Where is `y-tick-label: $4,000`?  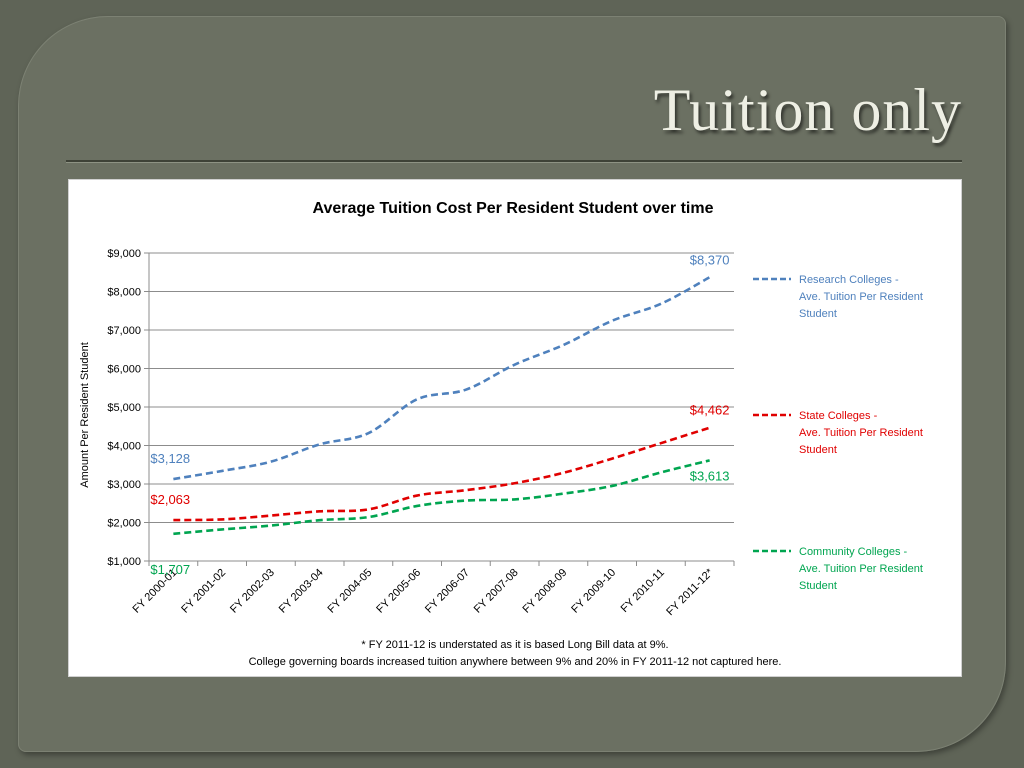 y-tick-label: $4,000 is located at coordinates (124, 447).